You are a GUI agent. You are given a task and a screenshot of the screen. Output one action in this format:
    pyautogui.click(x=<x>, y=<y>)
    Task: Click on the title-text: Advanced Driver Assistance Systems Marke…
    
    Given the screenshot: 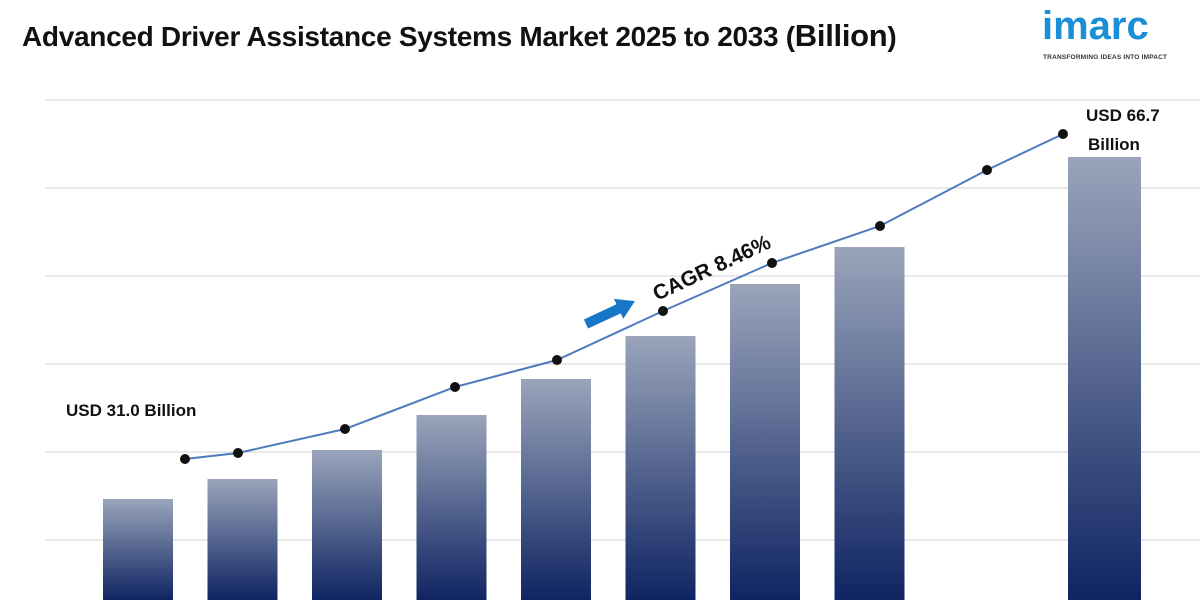 What is the action you would take?
    pyautogui.click(x=408, y=36)
    